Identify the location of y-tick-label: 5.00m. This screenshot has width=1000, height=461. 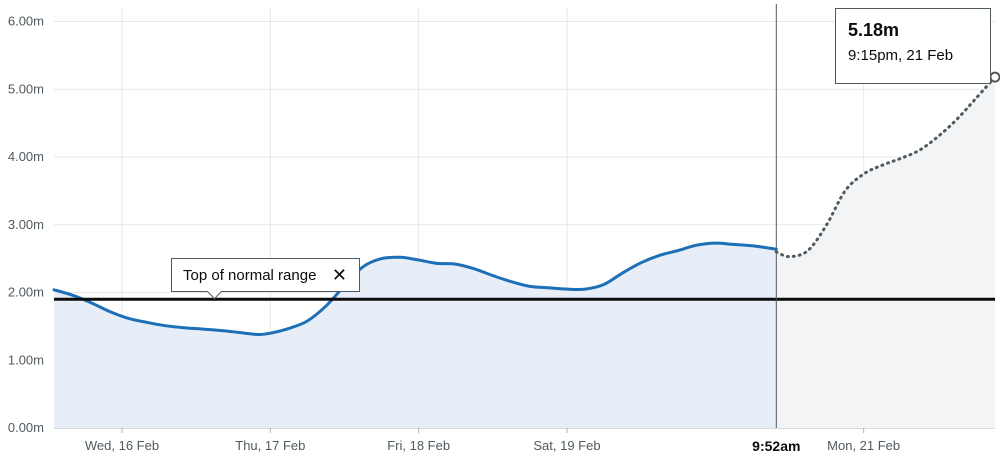
(26, 88).